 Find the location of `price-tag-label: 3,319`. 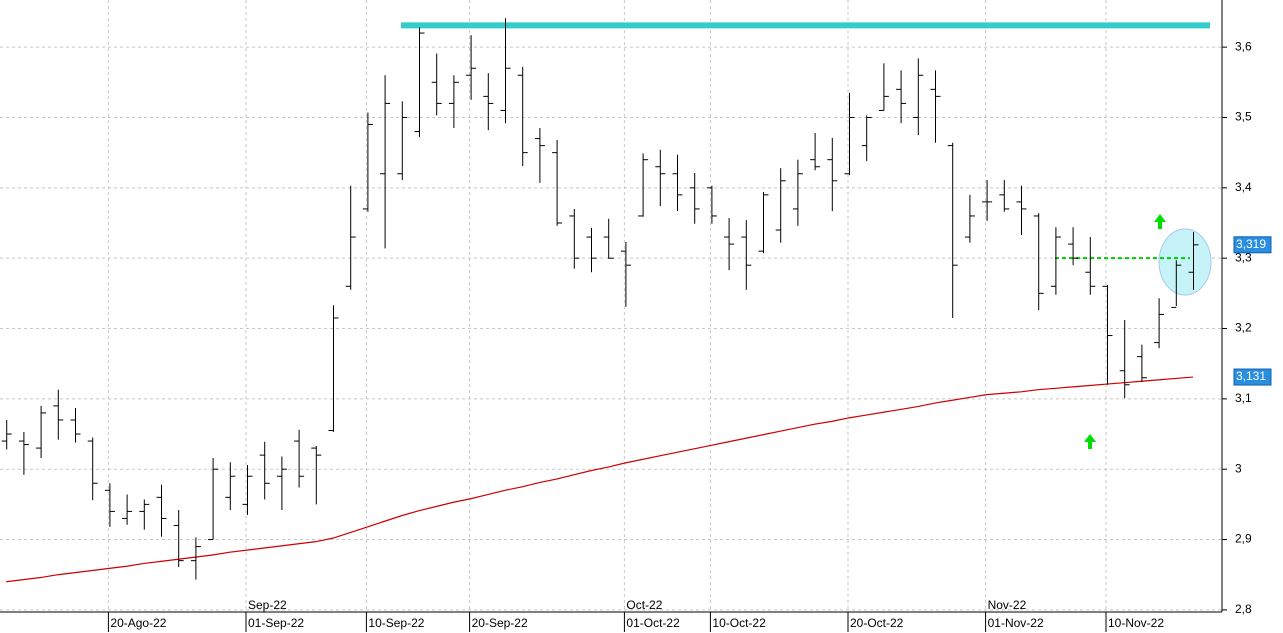

price-tag-label: 3,319 is located at coordinates (1251, 244).